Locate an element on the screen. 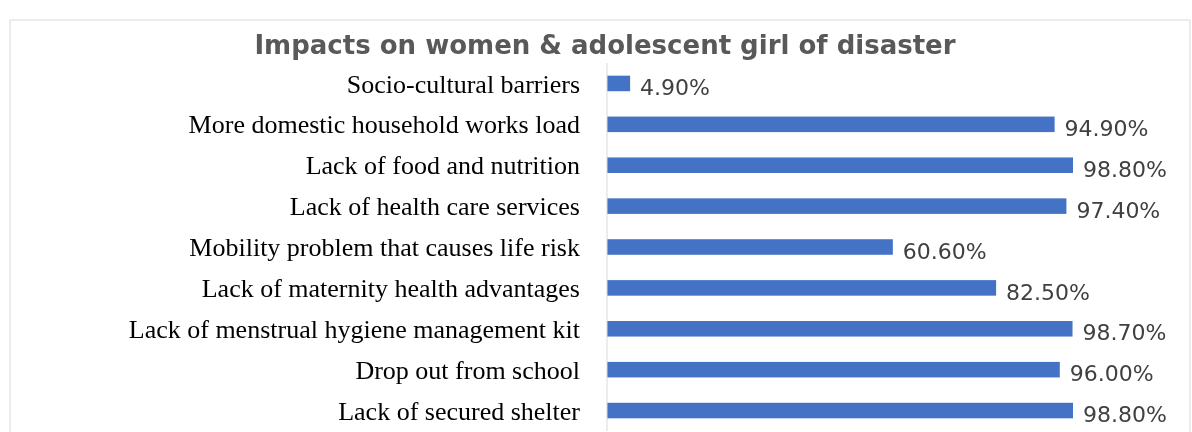 The width and height of the screenshot is (1192, 432). y-tick-label: More domestic household works load is located at coordinates (384, 125).